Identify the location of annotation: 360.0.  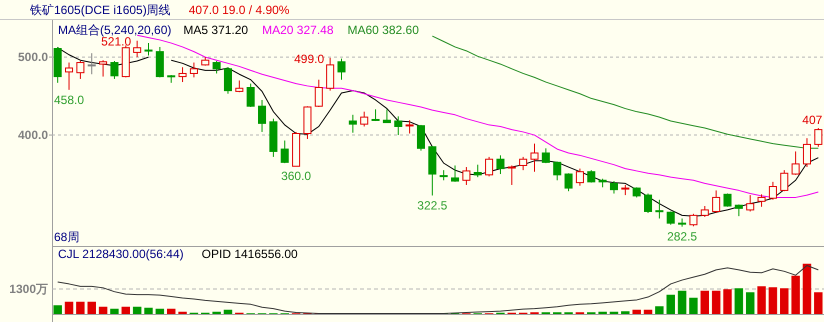
(296, 176).